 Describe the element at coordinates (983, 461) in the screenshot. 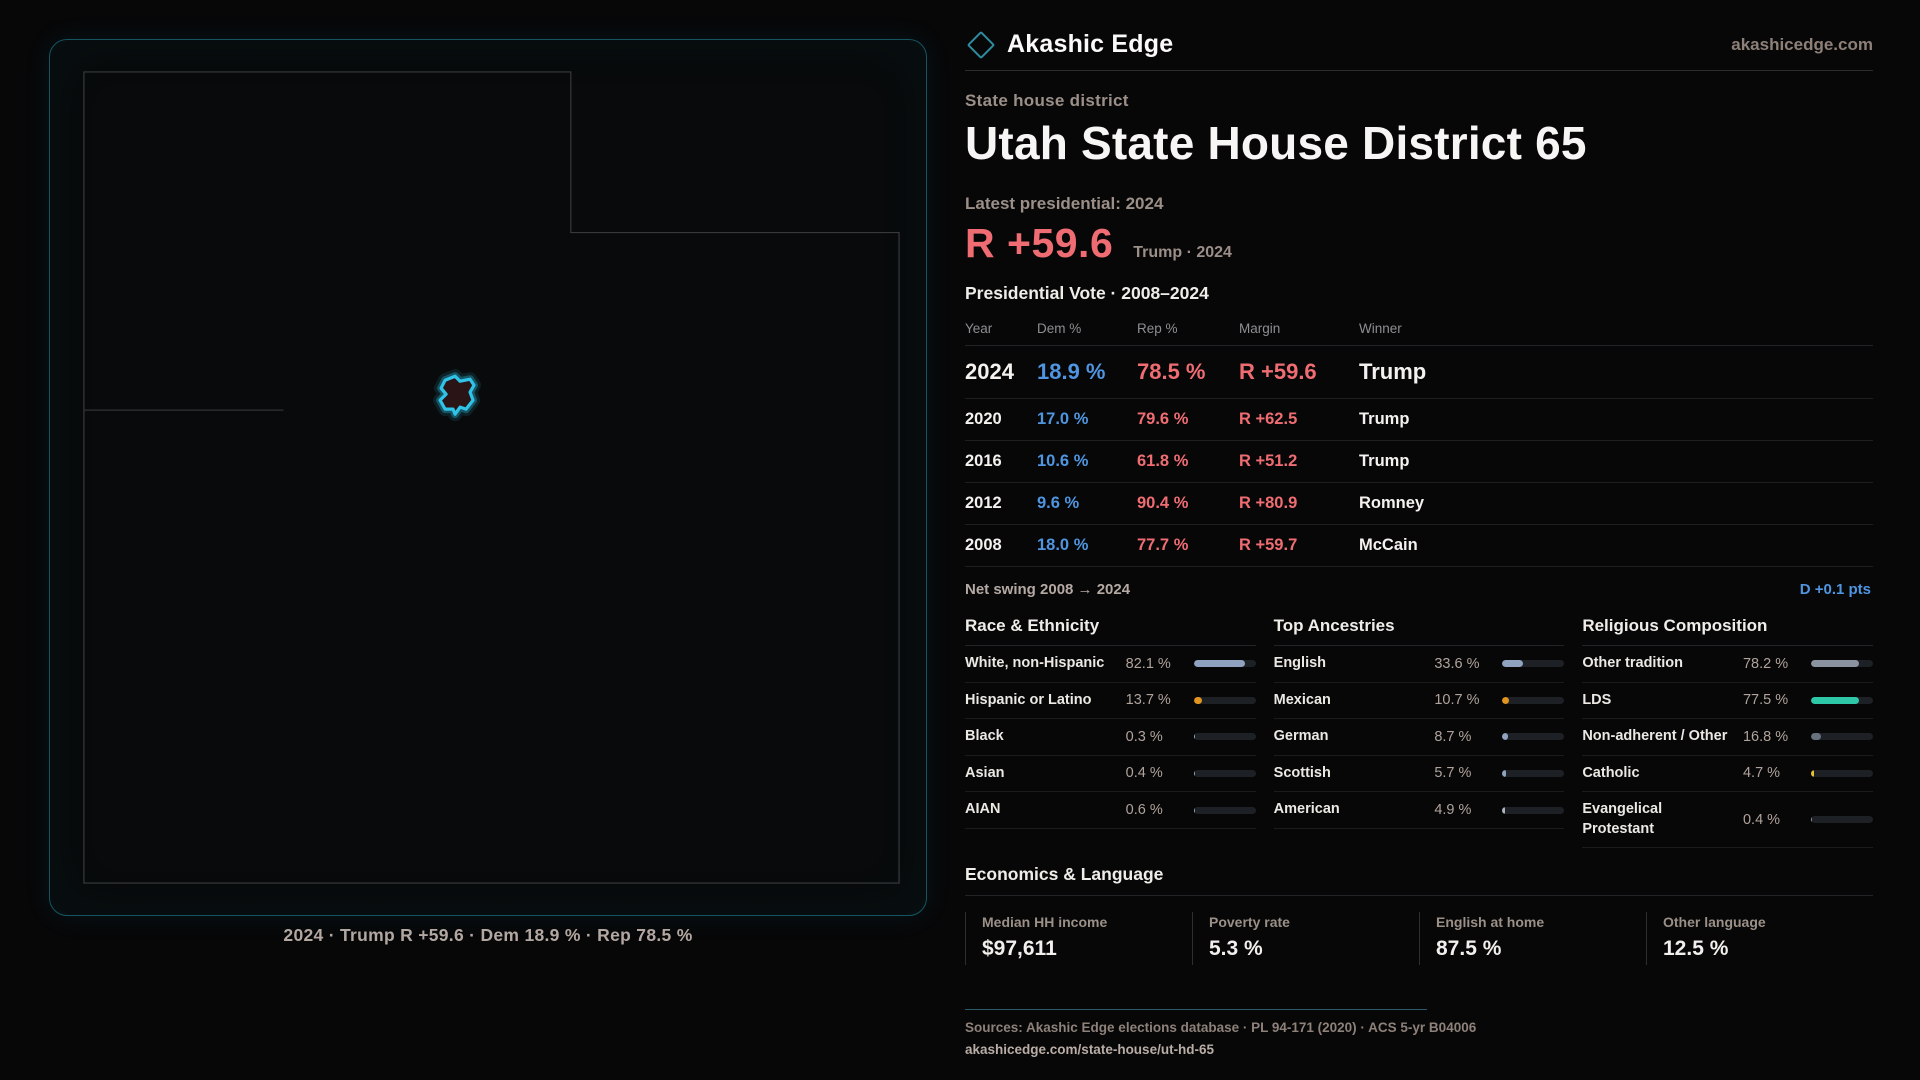

I see `cell-year: 2016` at that location.